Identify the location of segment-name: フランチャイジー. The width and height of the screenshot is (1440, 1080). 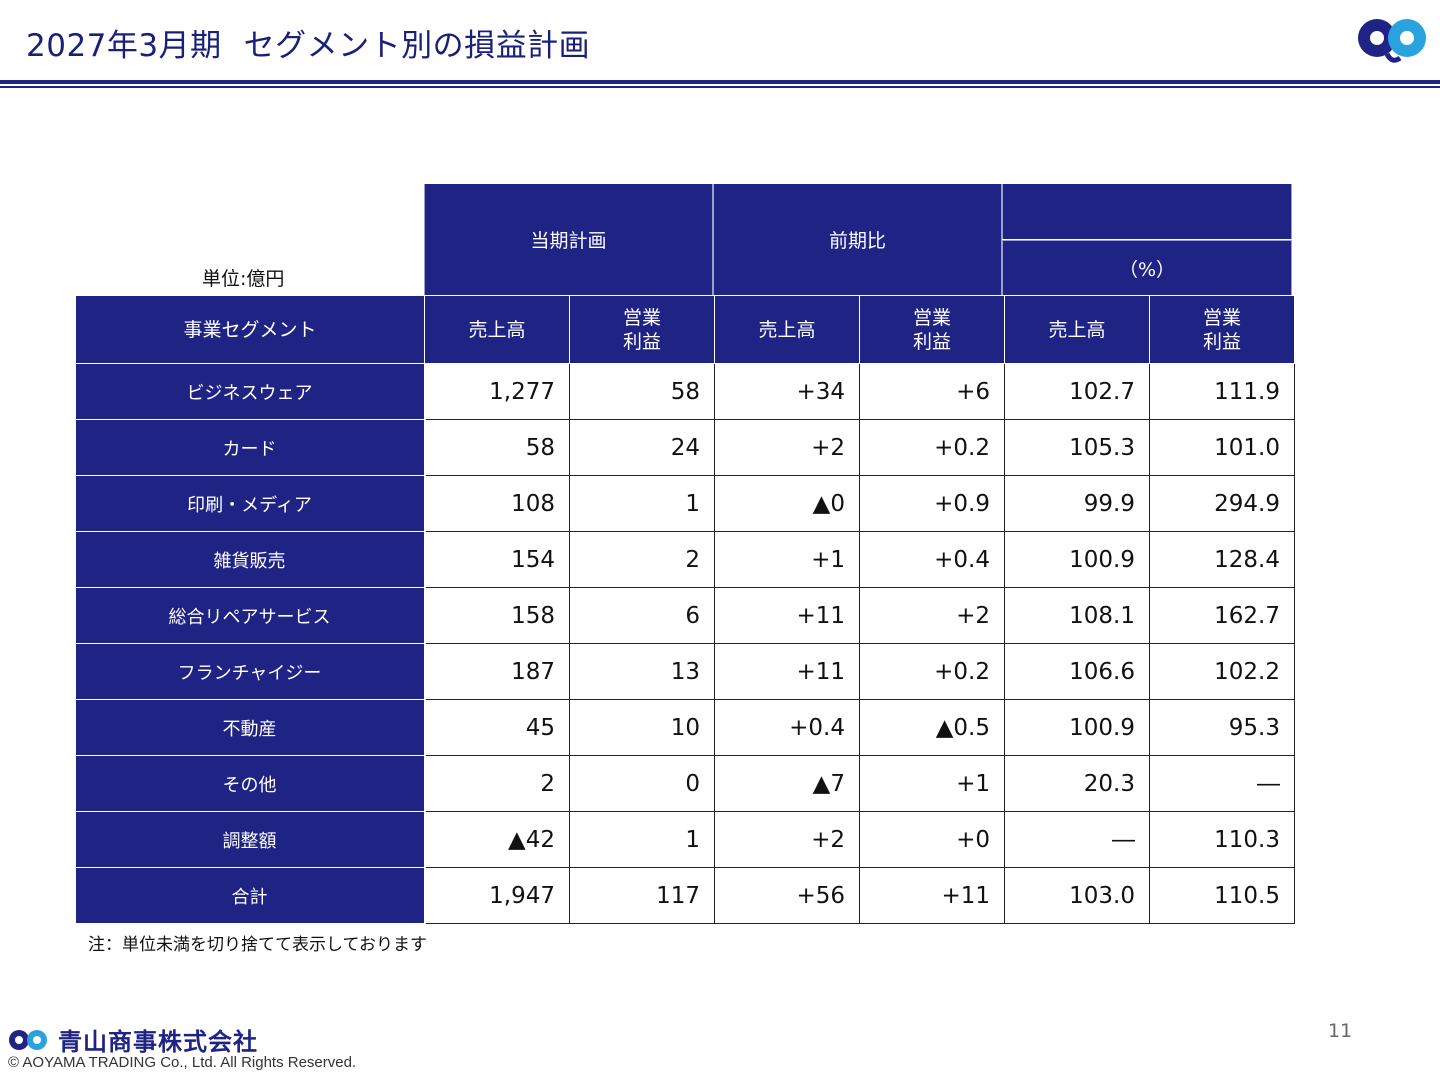
(250, 671).